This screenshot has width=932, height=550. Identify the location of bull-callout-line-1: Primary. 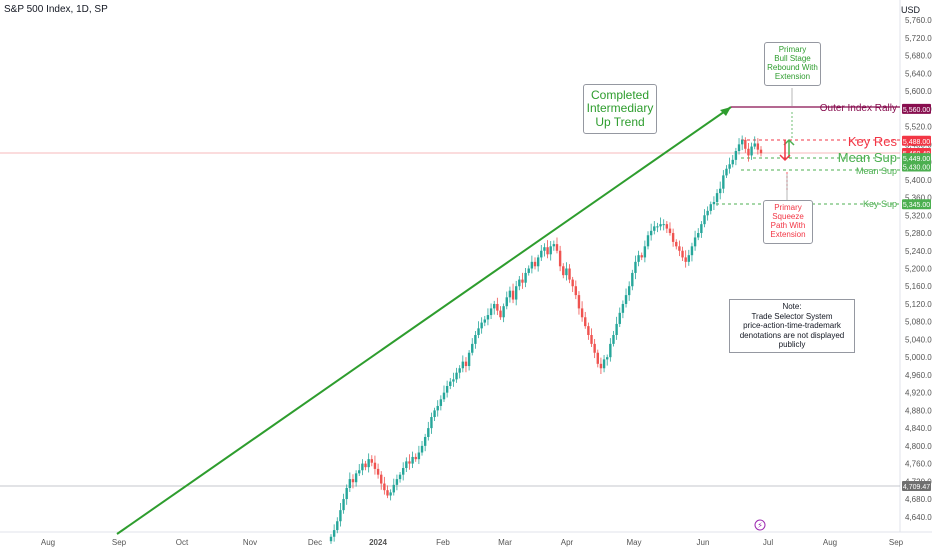
(792, 49).